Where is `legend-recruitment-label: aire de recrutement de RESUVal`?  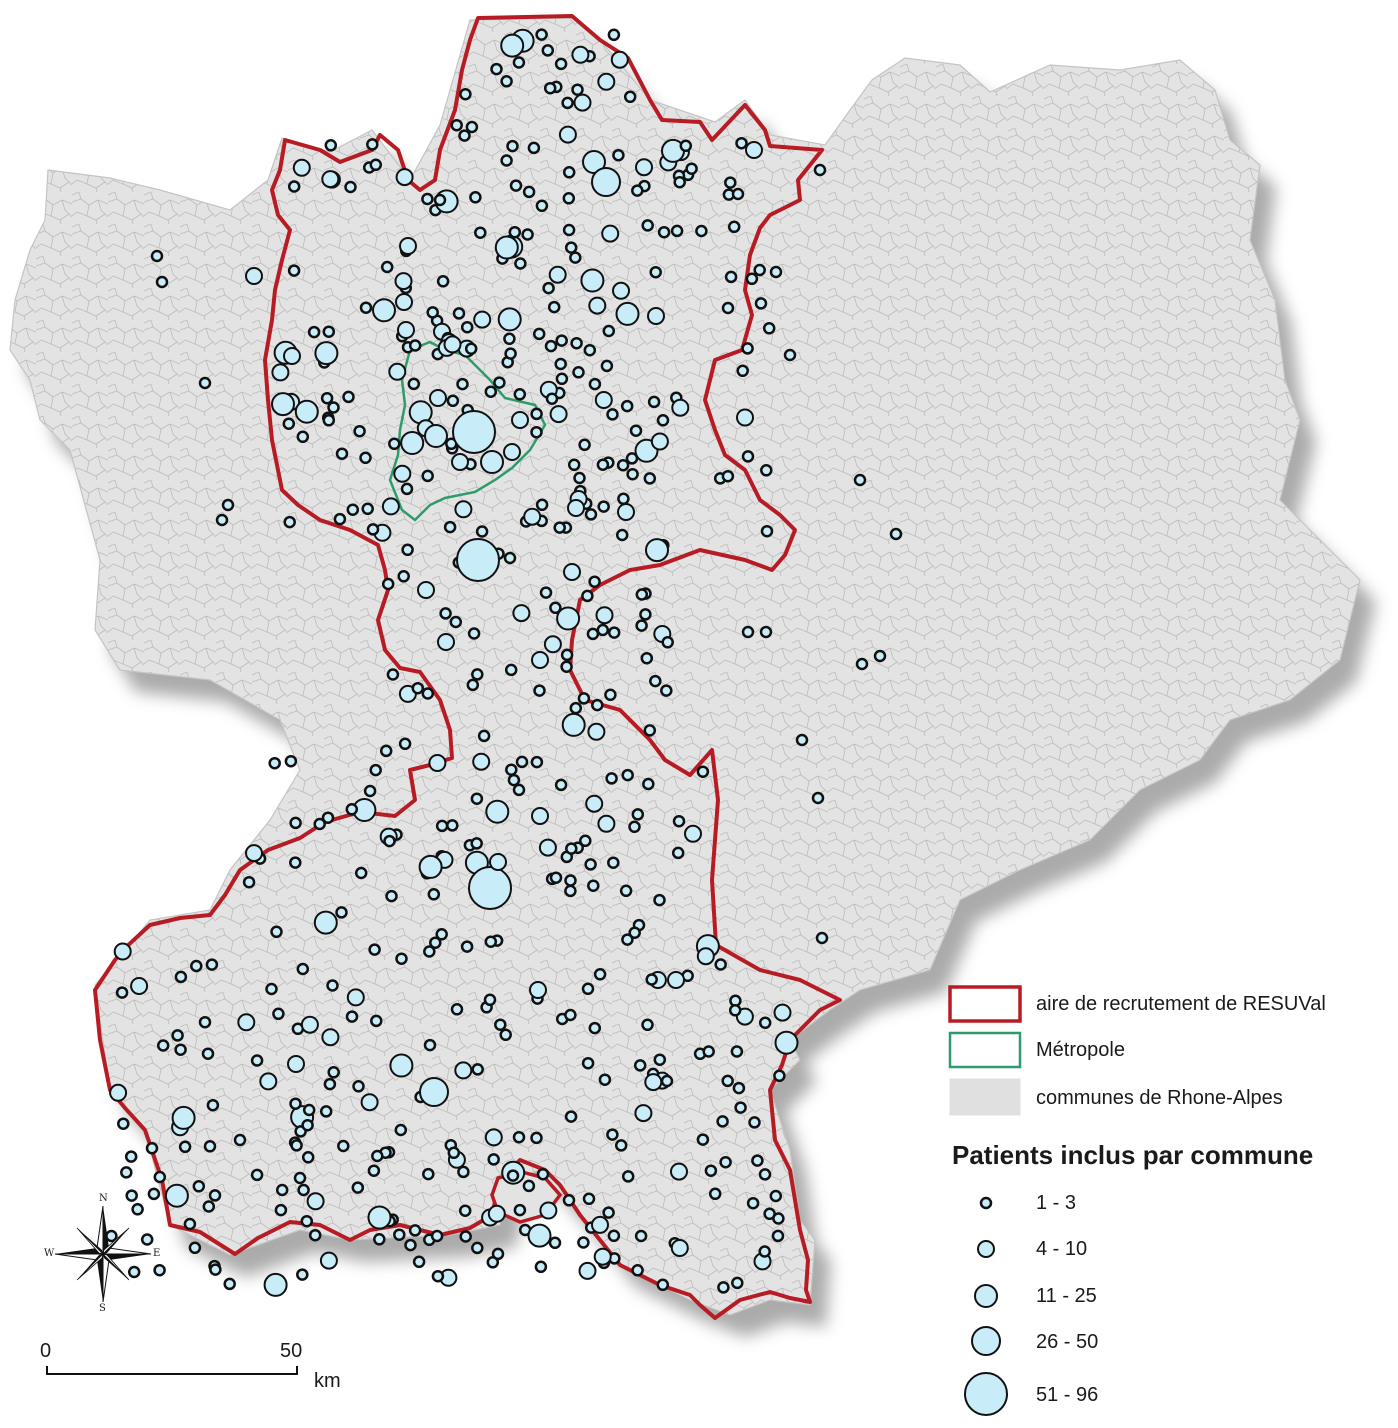 legend-recruitment-label: aire de recrutement de RESUVal is located at coordinates (1181, 1004).